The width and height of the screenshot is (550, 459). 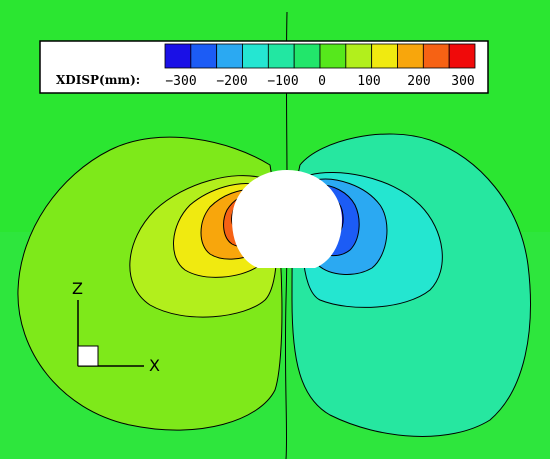 I want to click on z-axis-label: Z, so click(x=77, y=288).